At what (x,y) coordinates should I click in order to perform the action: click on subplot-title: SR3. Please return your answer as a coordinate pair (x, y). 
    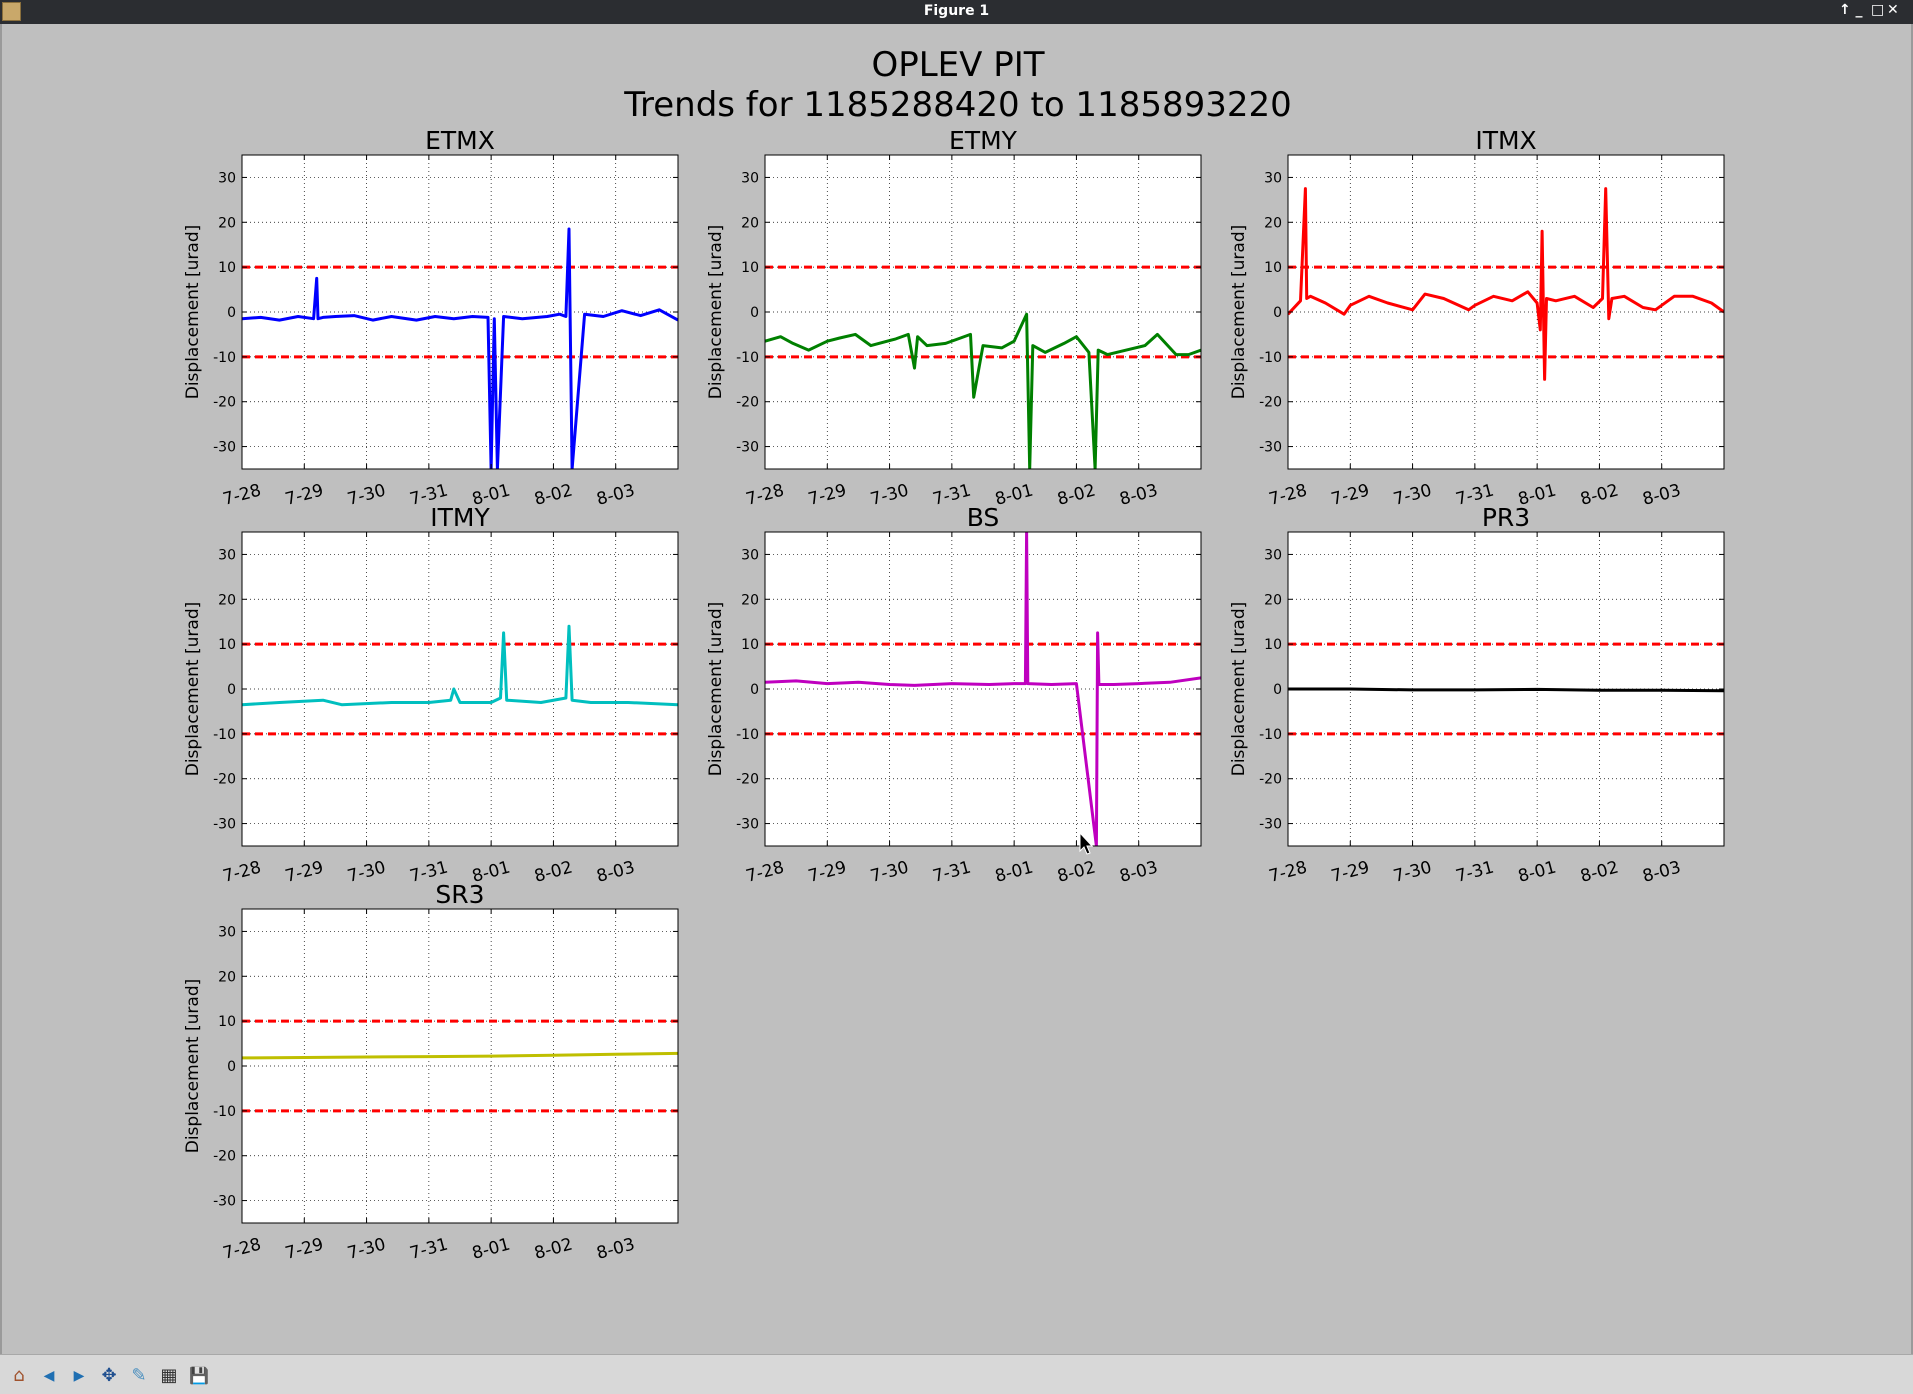
    Looking at the image, I should click on (459, 894).